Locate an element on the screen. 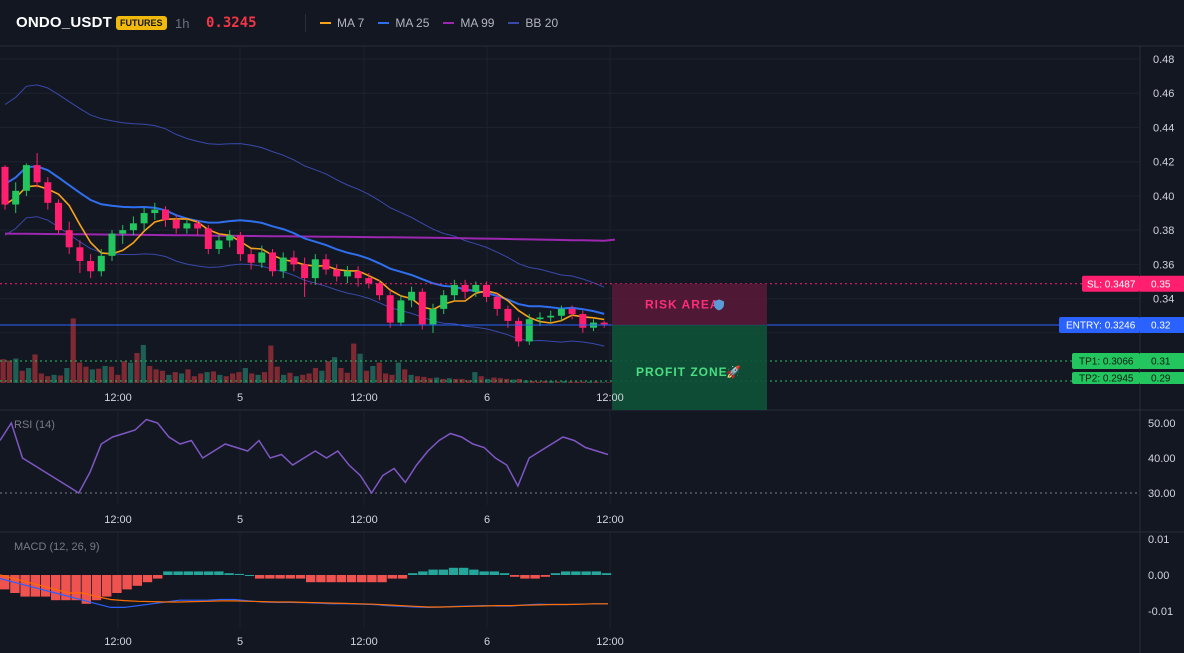  futures-badge: FUTURES is located at coordinates (141, 23).